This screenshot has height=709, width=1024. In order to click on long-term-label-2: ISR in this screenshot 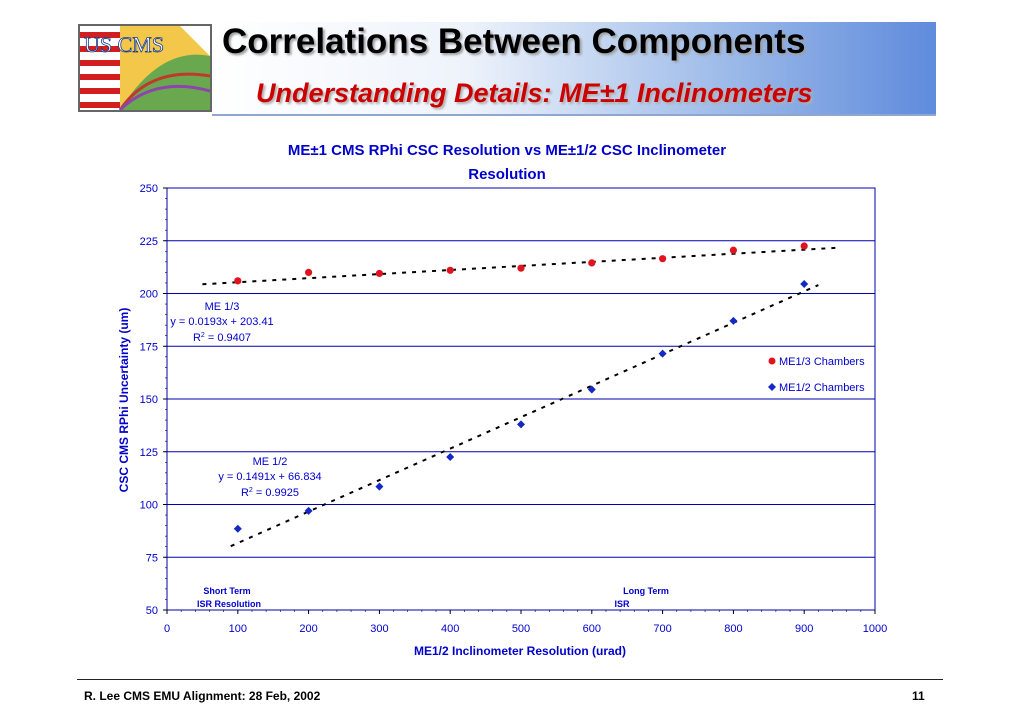, I will do `click(622, 604)`.